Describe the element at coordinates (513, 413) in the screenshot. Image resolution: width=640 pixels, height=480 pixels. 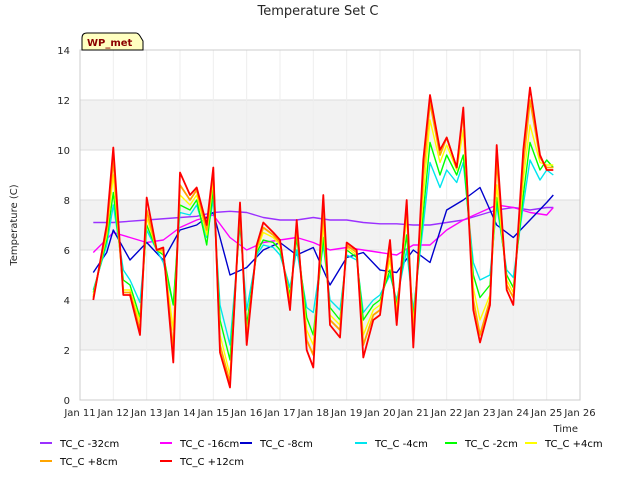
I see `x-tick-24: Jan 24` at that location.